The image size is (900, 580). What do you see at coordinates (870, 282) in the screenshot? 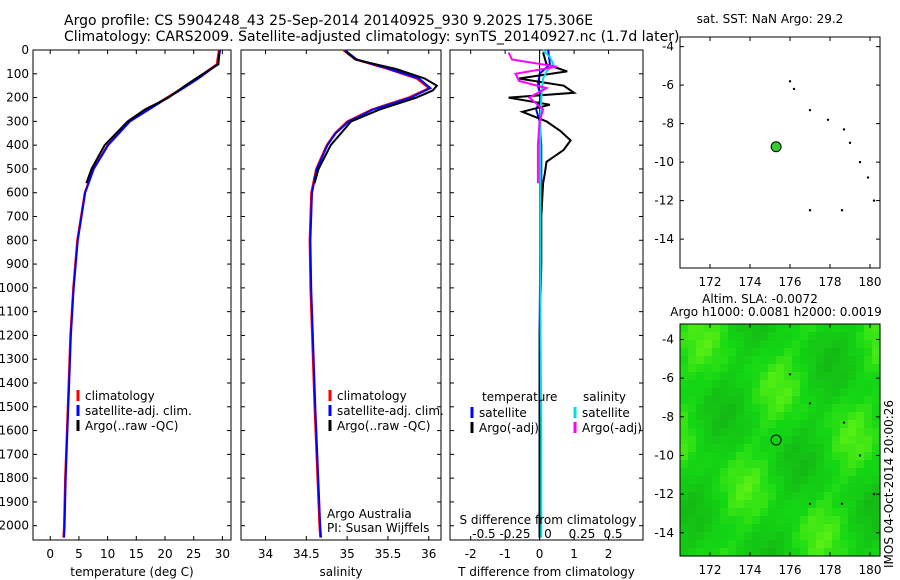
I see `map-x-tick-label: 180` at bounding box center [870, 282].